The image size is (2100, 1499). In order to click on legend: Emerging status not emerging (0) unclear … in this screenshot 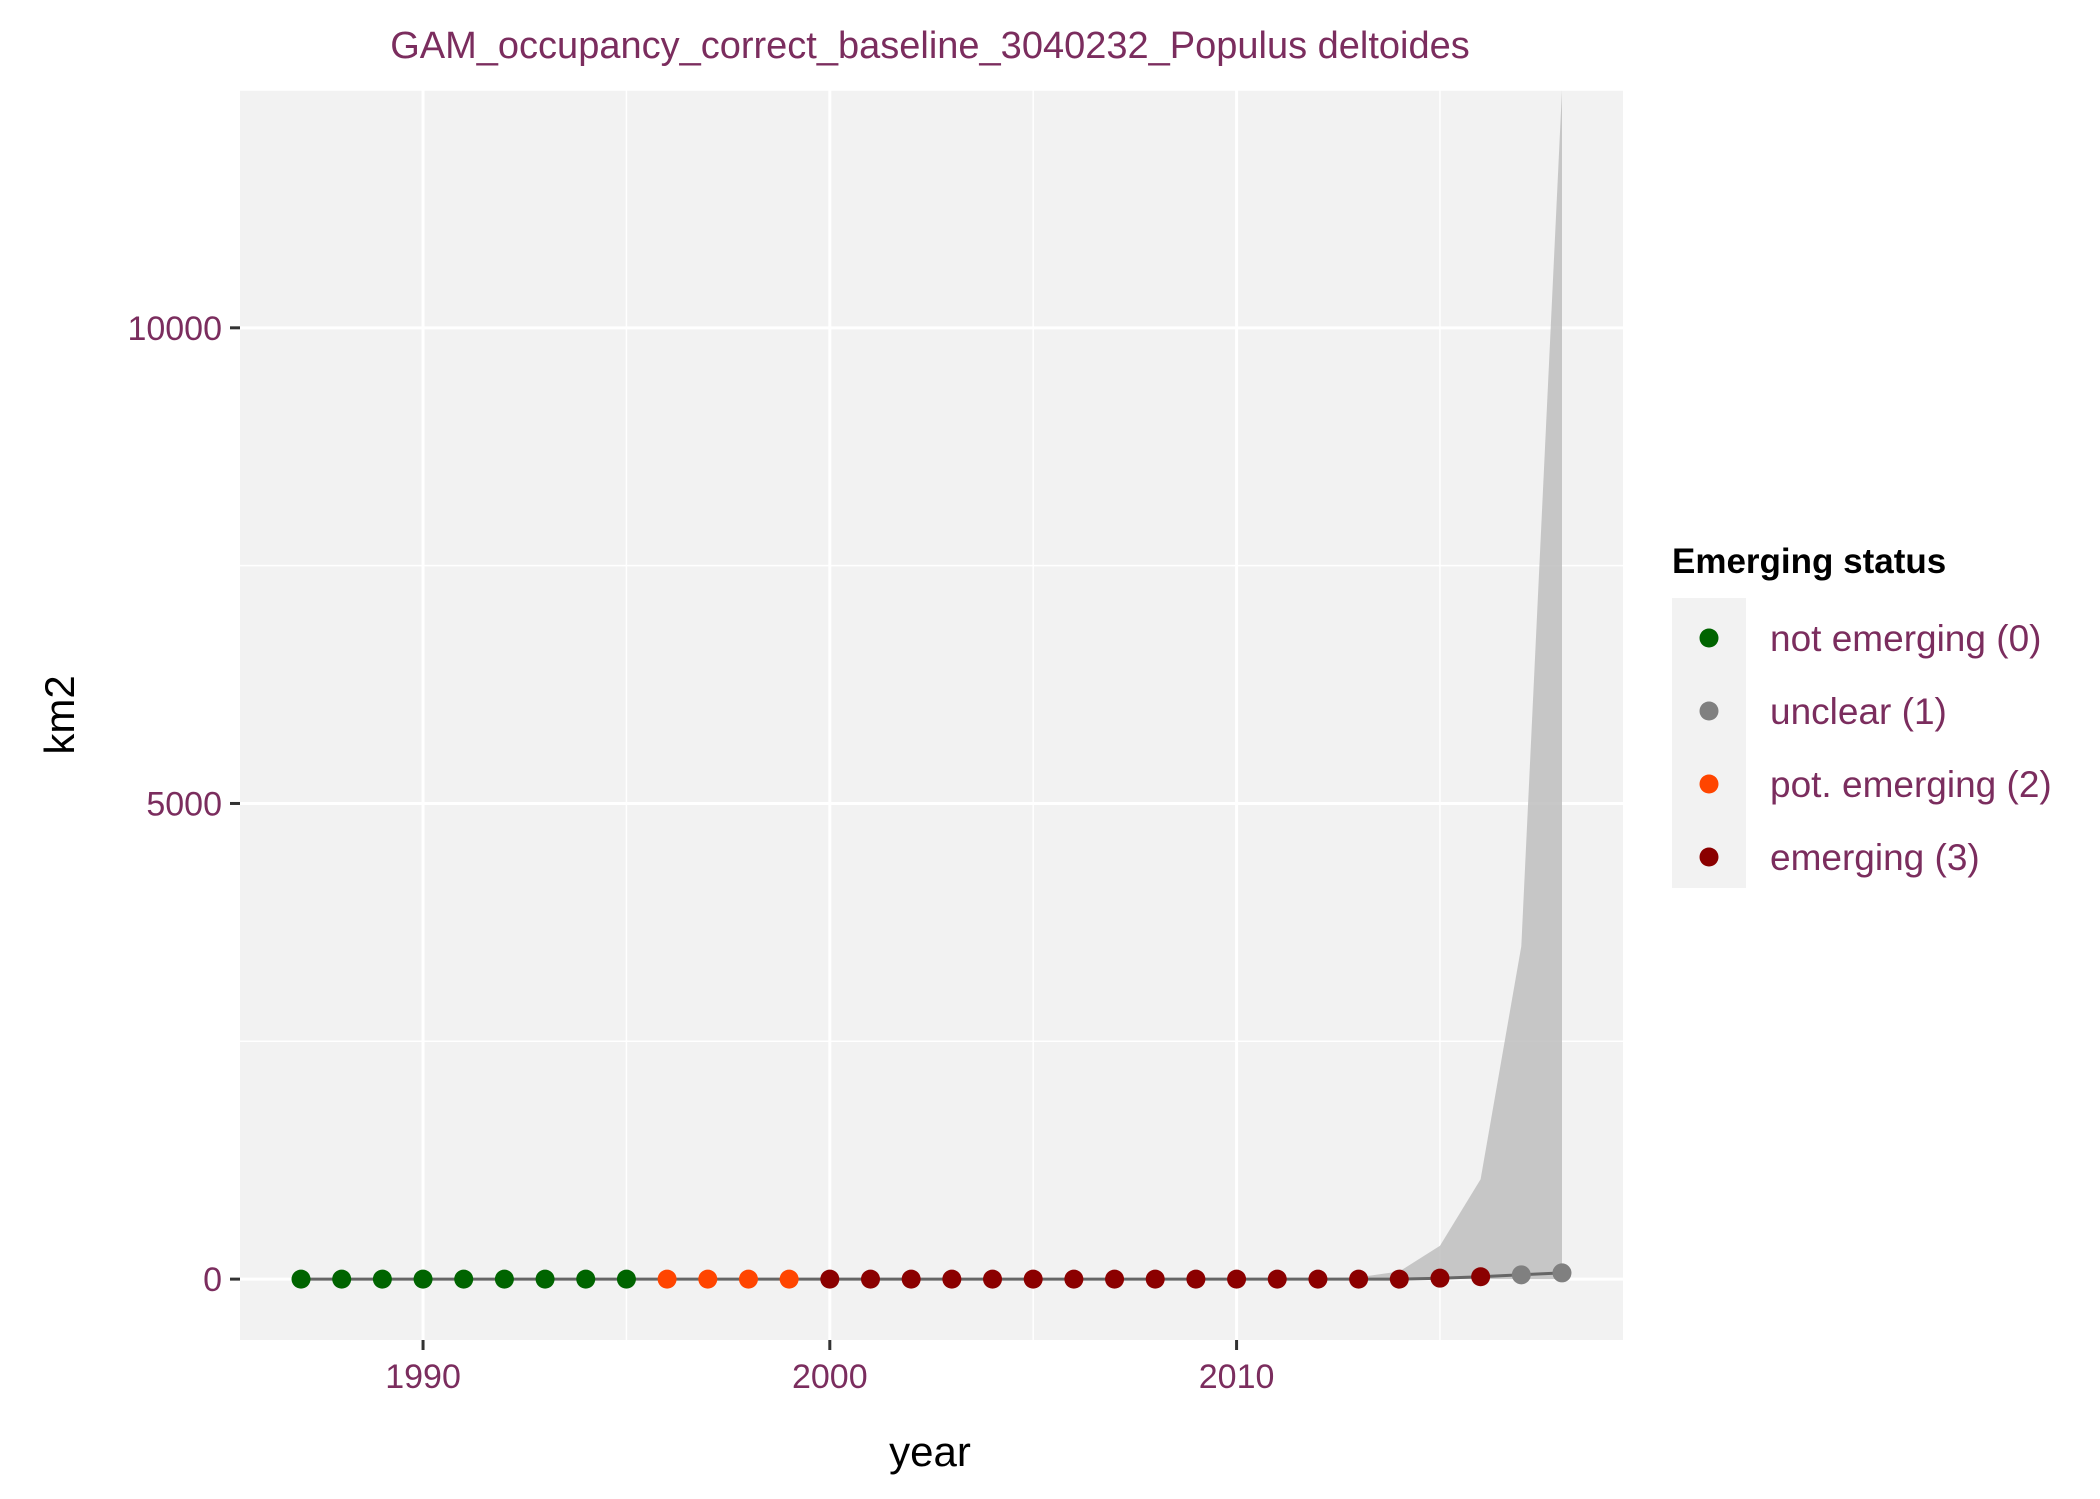, I will do `click(1862, 715)`.